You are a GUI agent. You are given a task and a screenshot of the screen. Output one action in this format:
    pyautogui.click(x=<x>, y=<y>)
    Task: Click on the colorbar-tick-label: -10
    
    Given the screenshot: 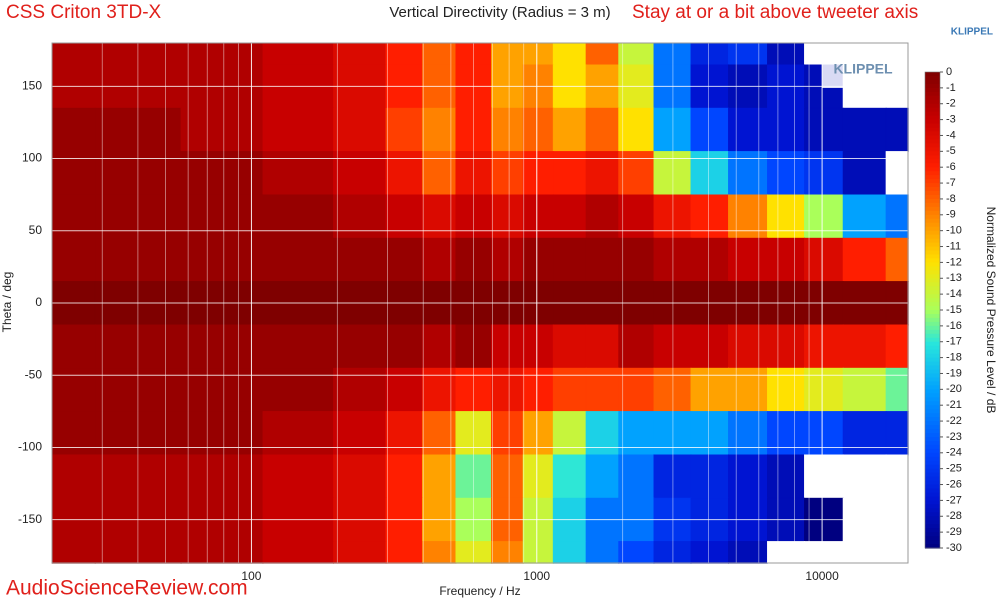 What is the action you would take?
    pyautogui.click(x=954, y=231)
    